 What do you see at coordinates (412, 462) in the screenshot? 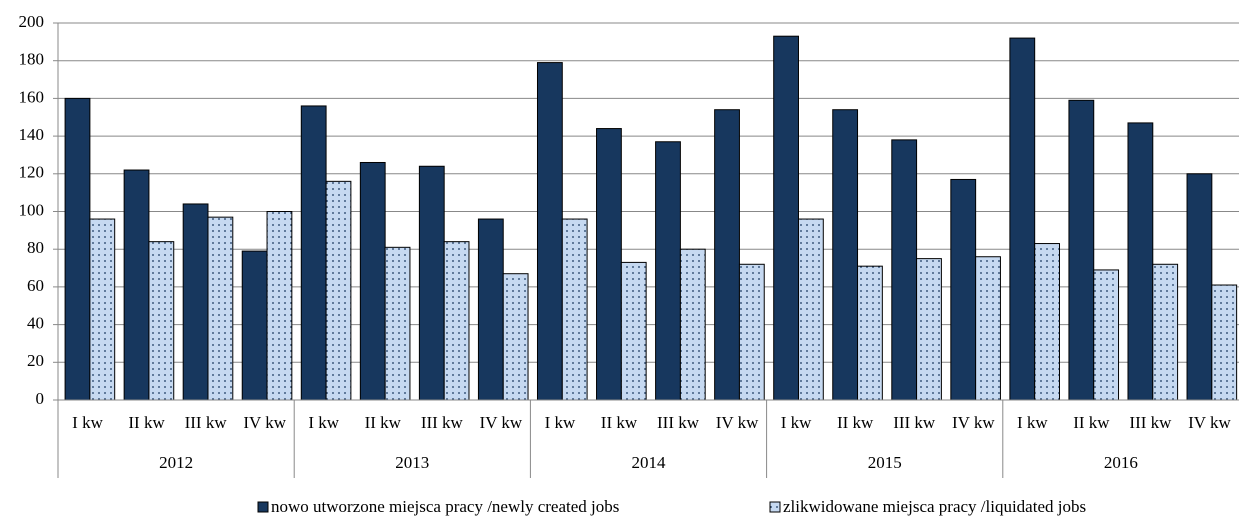
I see `group-label: 2013` at bounding box center [412, 462].